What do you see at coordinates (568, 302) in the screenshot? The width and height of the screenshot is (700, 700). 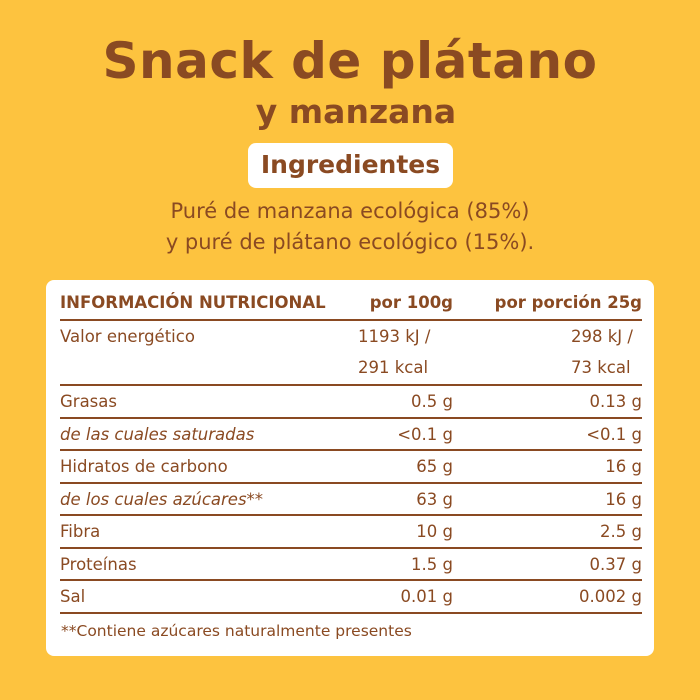 I see `header-per-portion: por porción 25g` at bounding box center [568, 302].